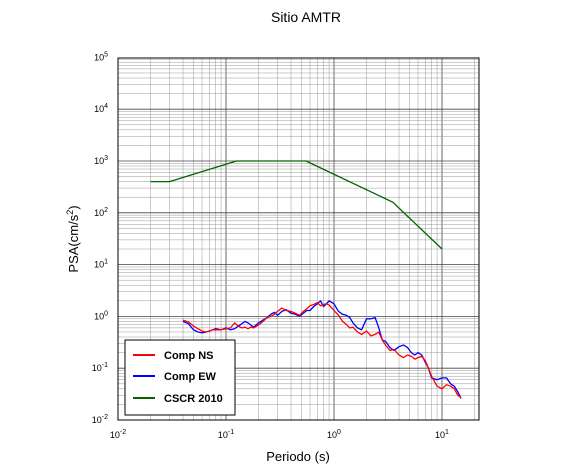 The height and width of the screenshot is (475, 586). What do you see at coordinates (193, 399) in the screenshot?
I see `legend-label-cscr-2010: CSCR 2010` at bounding box center [193, 399].